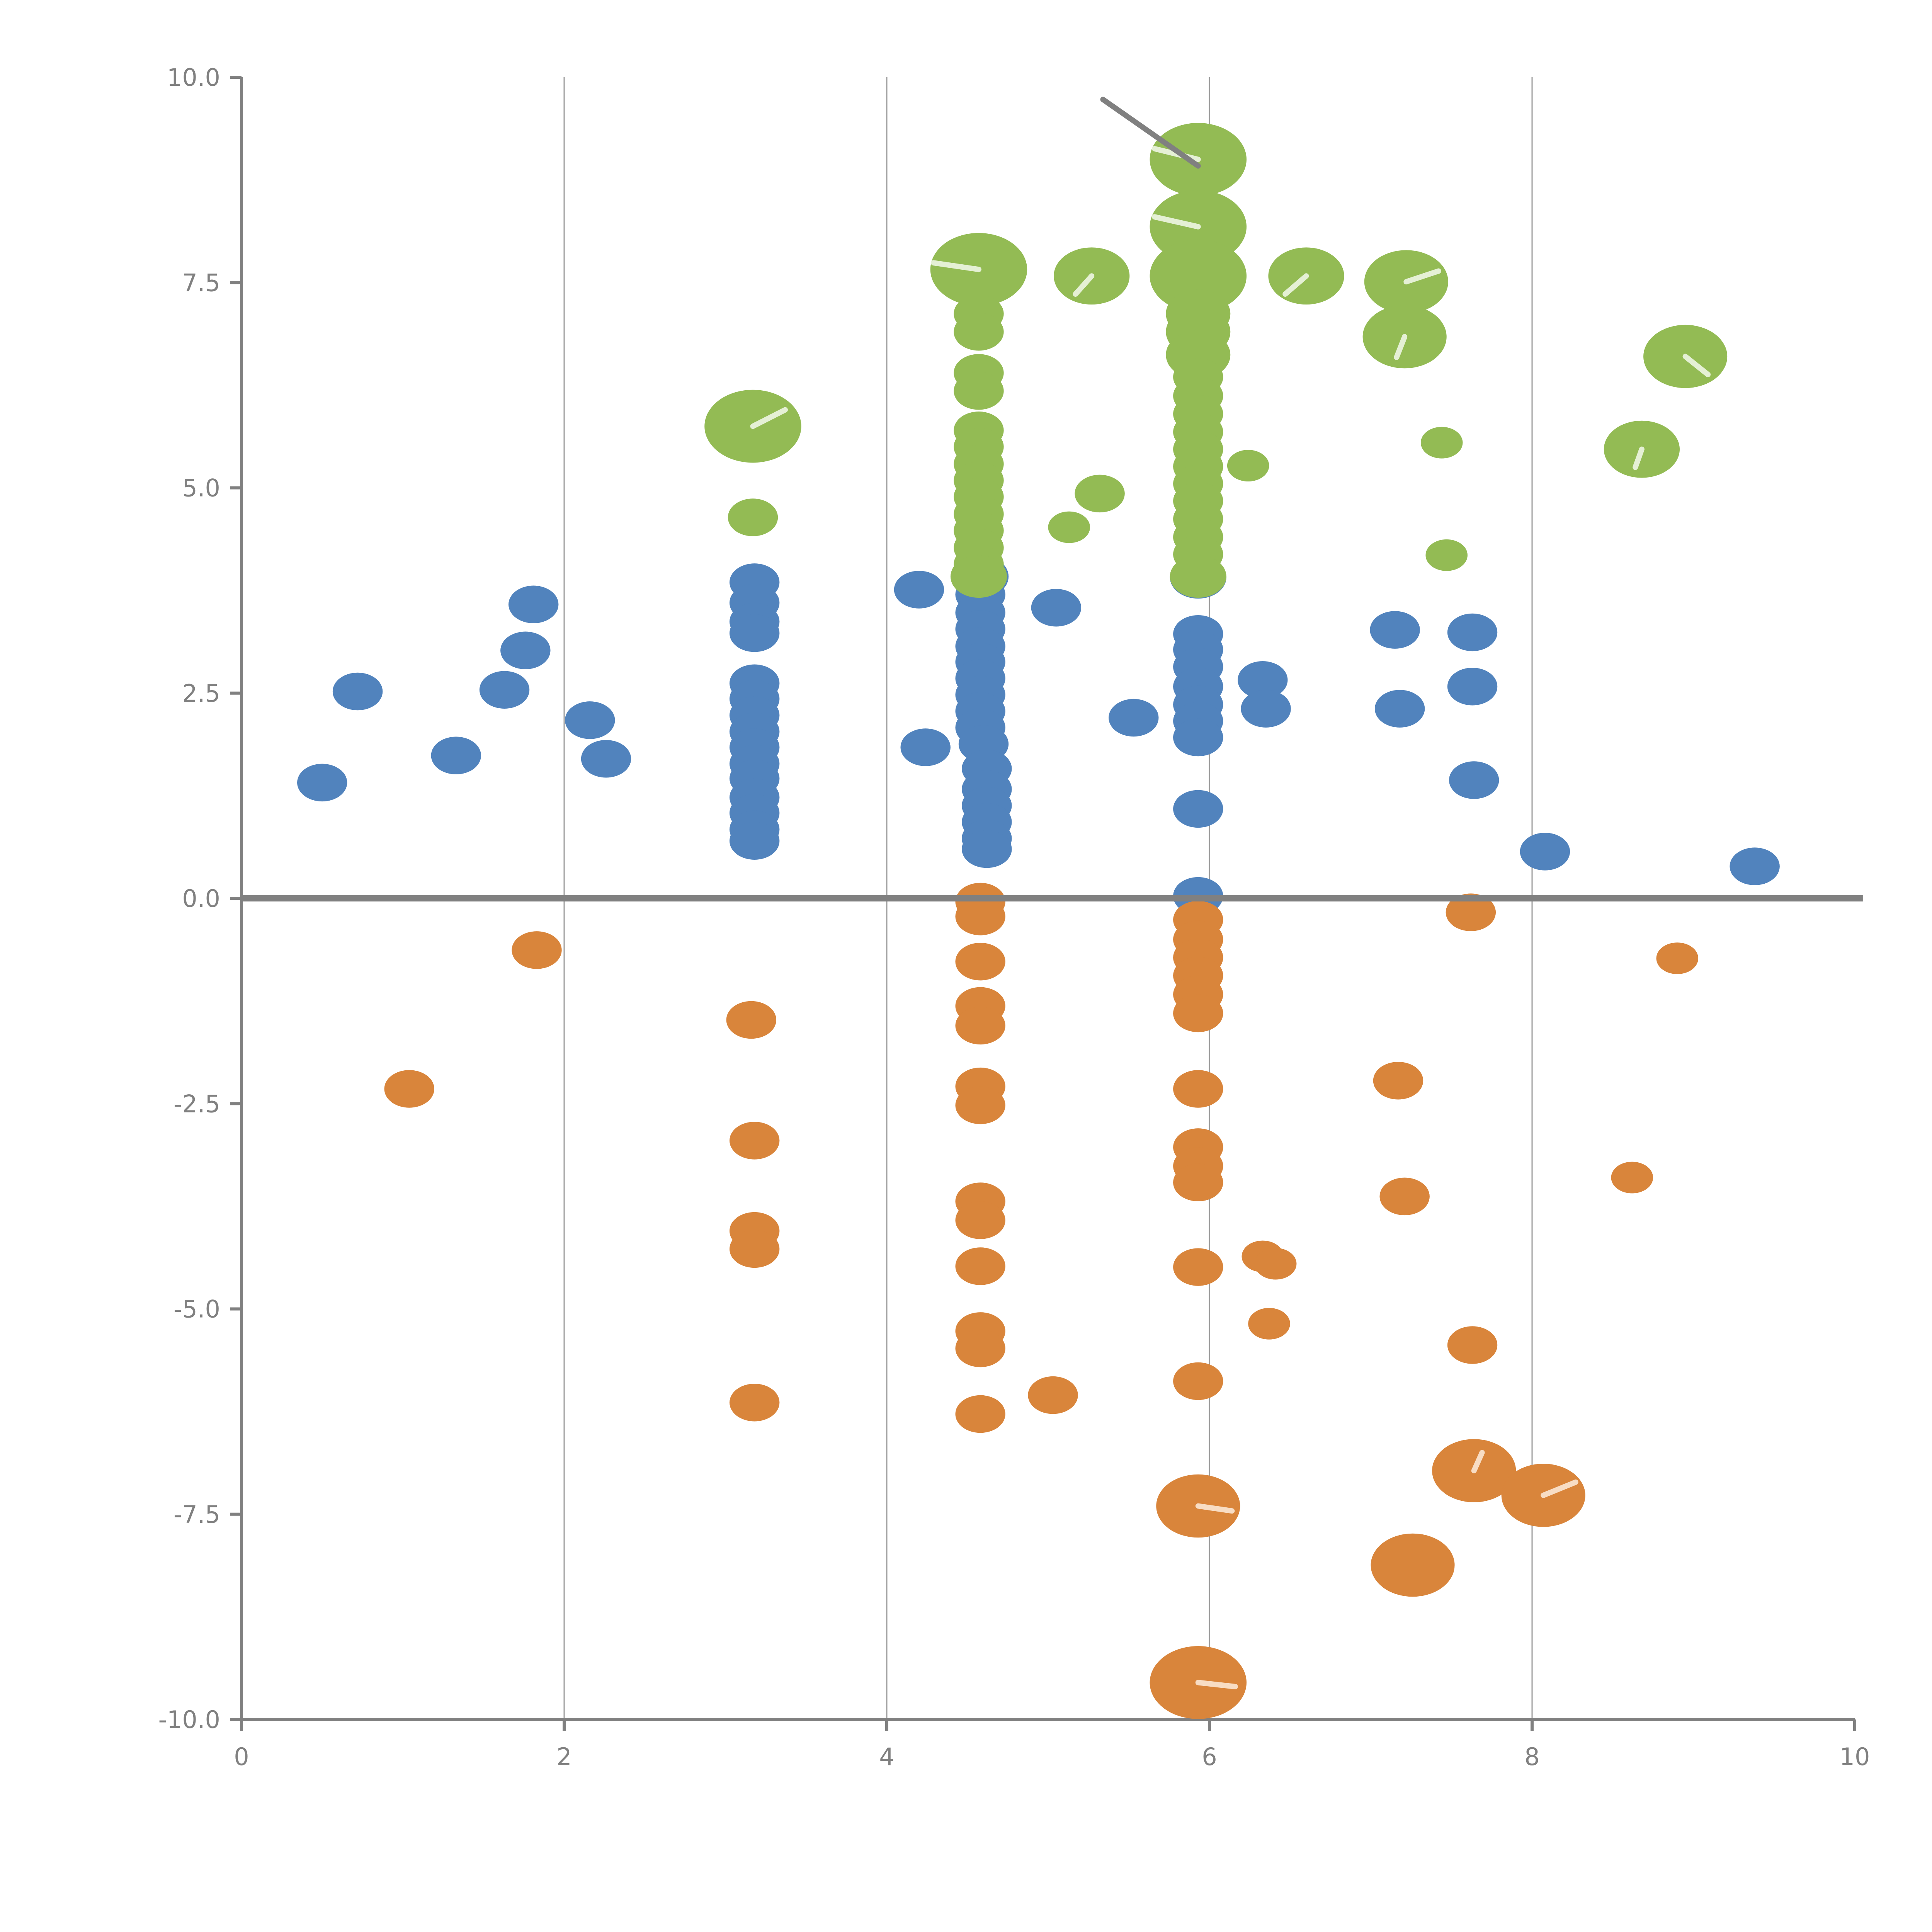 Image resolution: width=1932 pixels, height=1932 pixels. I want to click on y-tick-label: 5.0, so click(201, 488).